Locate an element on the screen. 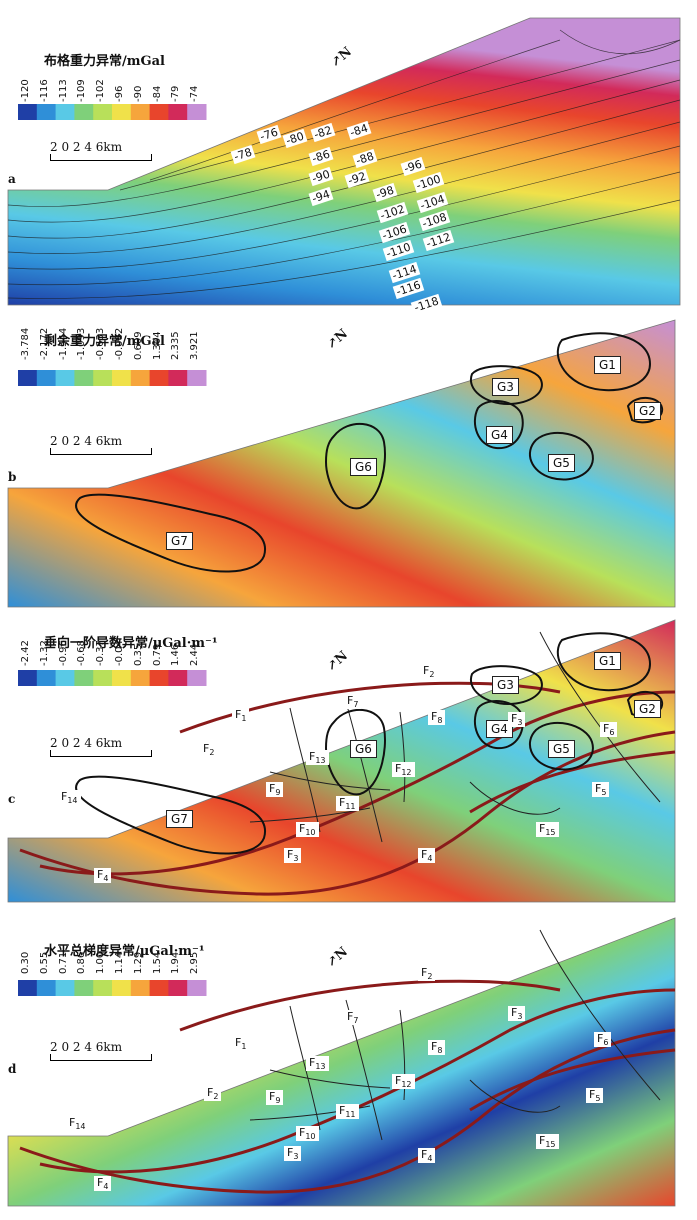 Image resolution: width=697 pixels, height=1220 pixels. fault-label: F12 is located at coordinates (403, 770).